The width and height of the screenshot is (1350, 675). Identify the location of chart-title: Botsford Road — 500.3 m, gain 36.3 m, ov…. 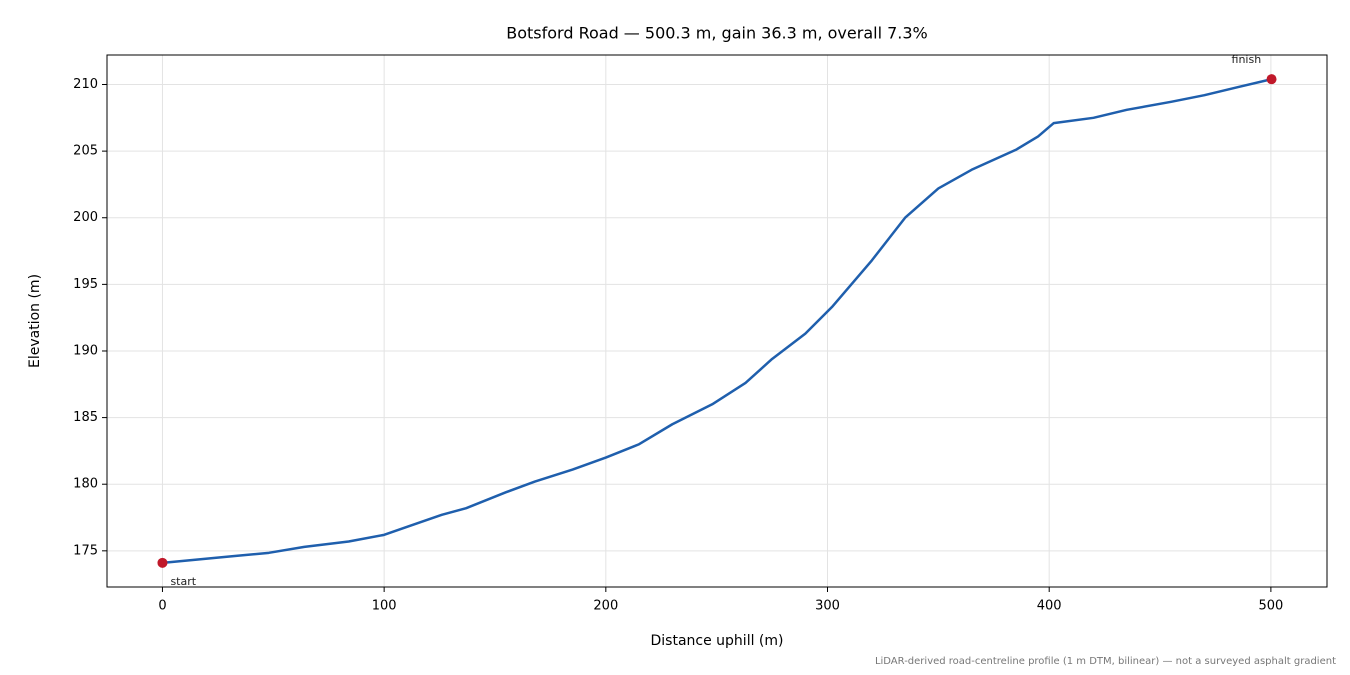
(717, 33).